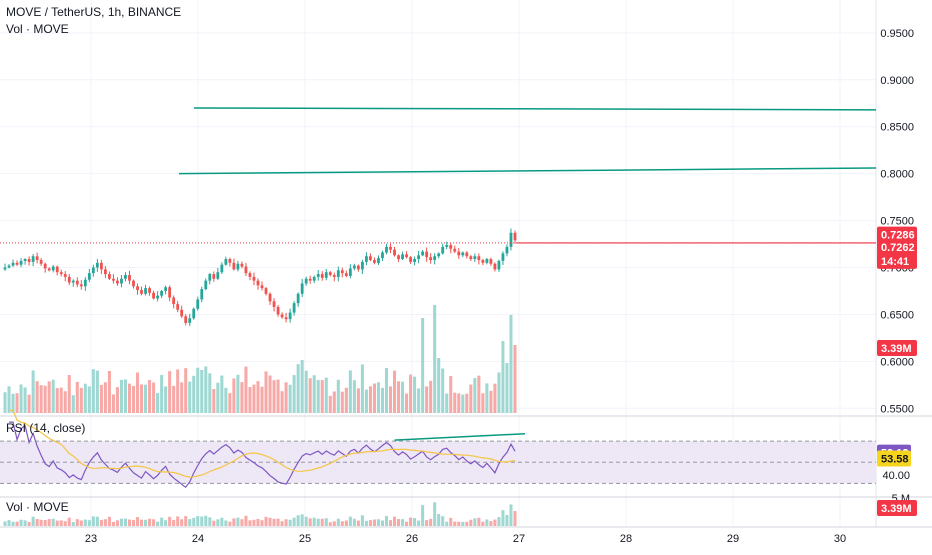 The image size is (932, 555). Describe the element at coordinates (305, 539) in the screenshot. I see `time-tick-label: 25` at that location.